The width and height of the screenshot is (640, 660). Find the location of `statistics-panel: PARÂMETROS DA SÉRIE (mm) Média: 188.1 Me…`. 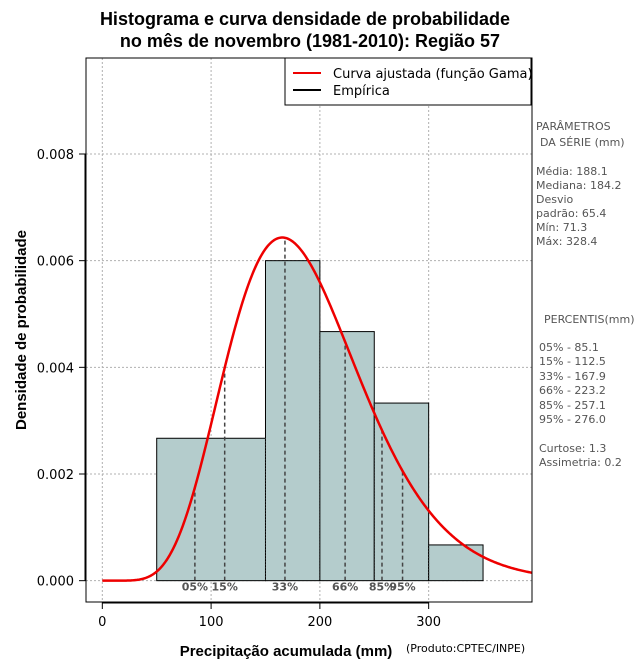

statistics-panel: PARÂMETROS DA SÉRIE (mm) Média: 188.1 Me… is located at coordinates (585, 294).